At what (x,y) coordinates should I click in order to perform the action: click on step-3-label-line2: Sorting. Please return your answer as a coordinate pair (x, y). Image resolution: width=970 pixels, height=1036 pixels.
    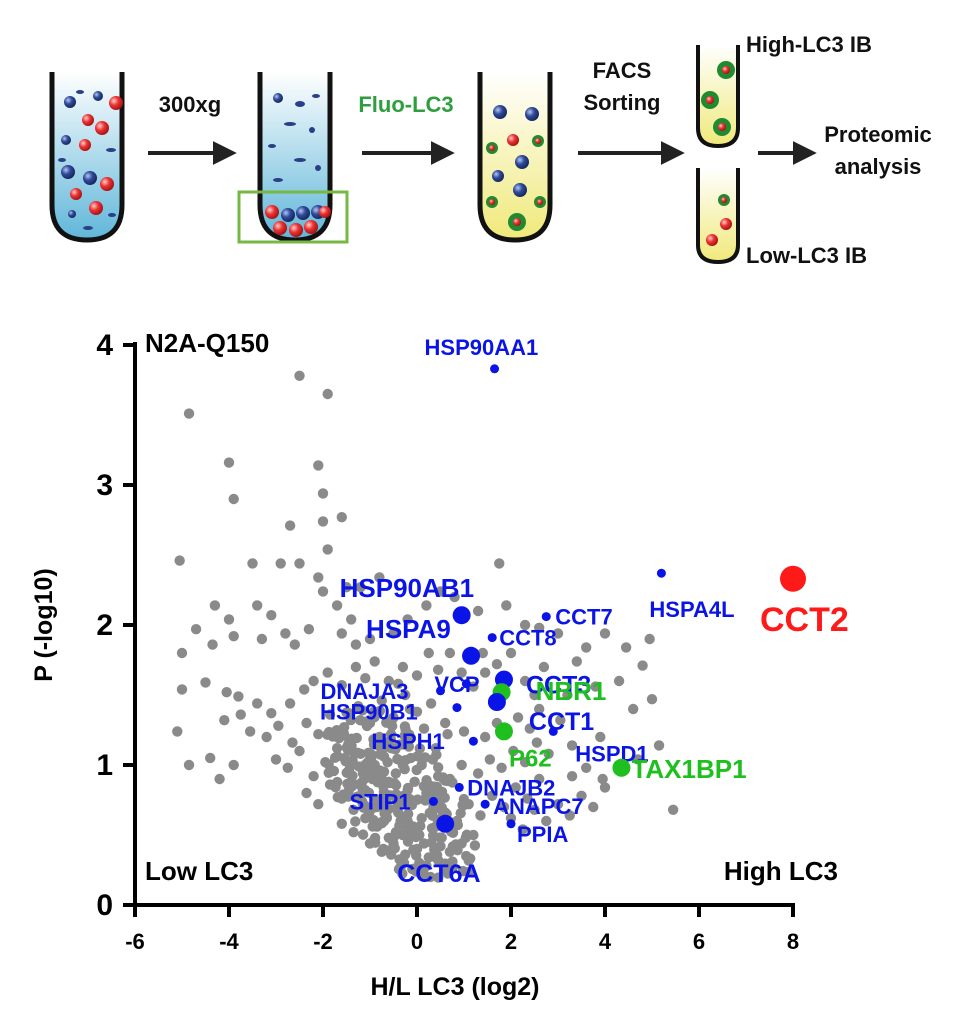
    Looking at the image, I should click on (622, 102).